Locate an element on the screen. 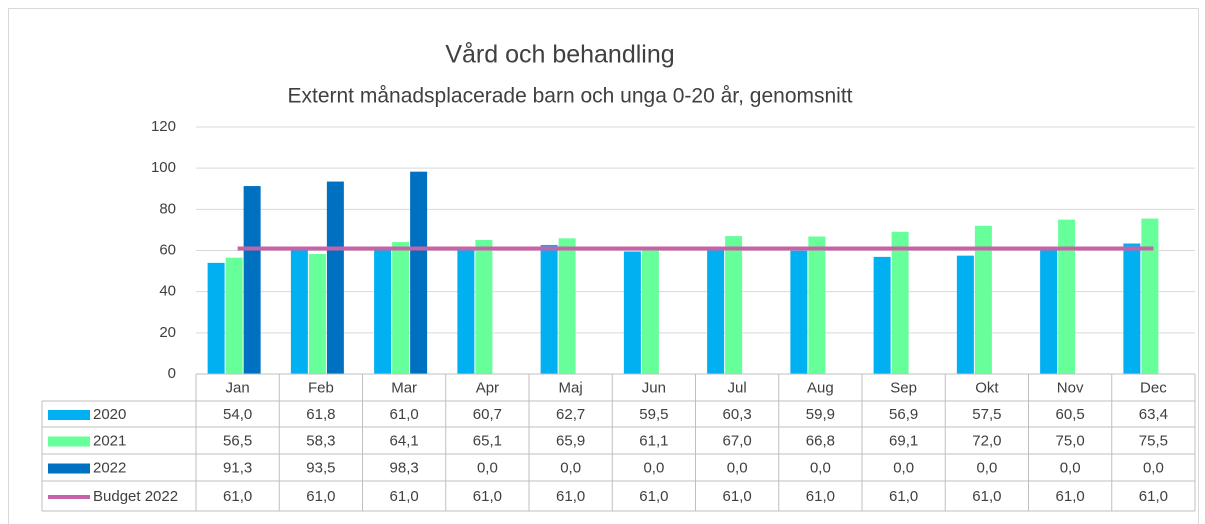 This screenshot has width=1205, height=524. table-cell: 60,5 is located at coordinates (1070, 414).